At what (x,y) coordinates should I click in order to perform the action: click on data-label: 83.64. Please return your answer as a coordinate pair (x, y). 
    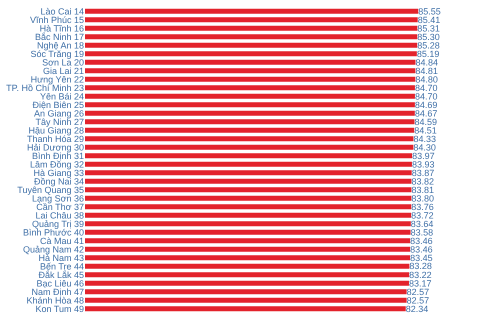
    Looking at the image, I should click on (422, 223).